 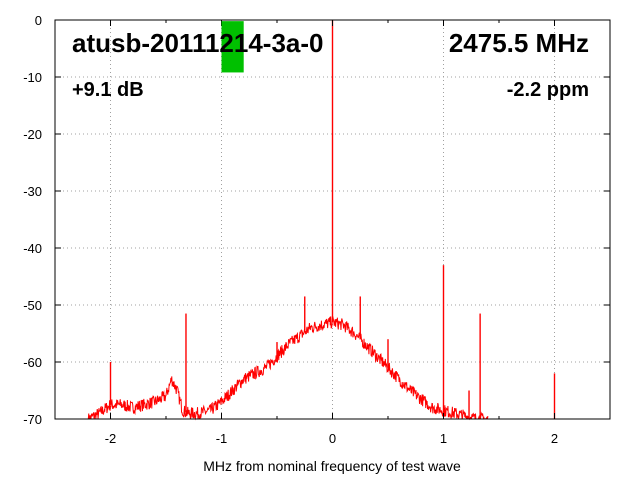 What do you see at coordinates (232, 47) in the screenshot?
I see `channel-marker` at bounding box center [232, 47].